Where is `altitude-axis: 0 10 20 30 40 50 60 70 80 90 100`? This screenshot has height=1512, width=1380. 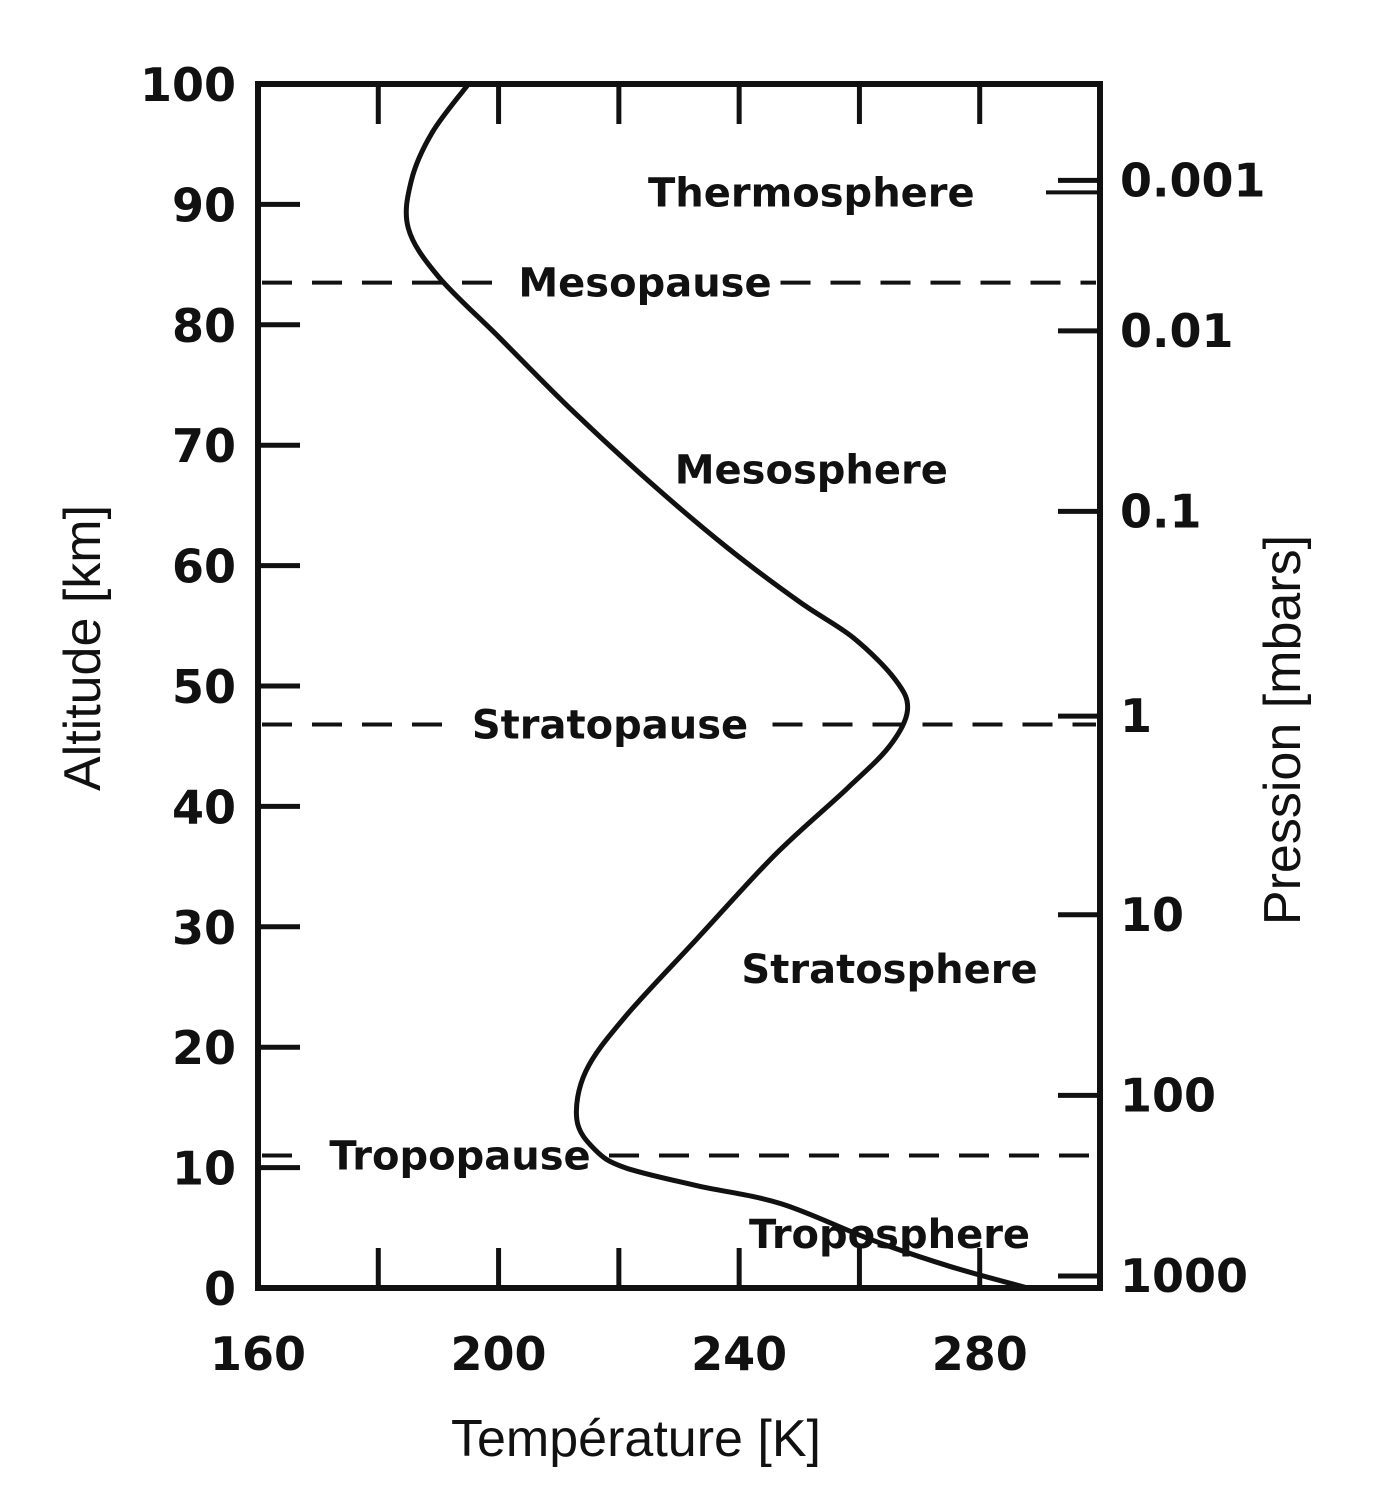
altitude-axis: 0 10 20 30 40 50 60 70 80 90 100 is located at coordinates (220, 687).